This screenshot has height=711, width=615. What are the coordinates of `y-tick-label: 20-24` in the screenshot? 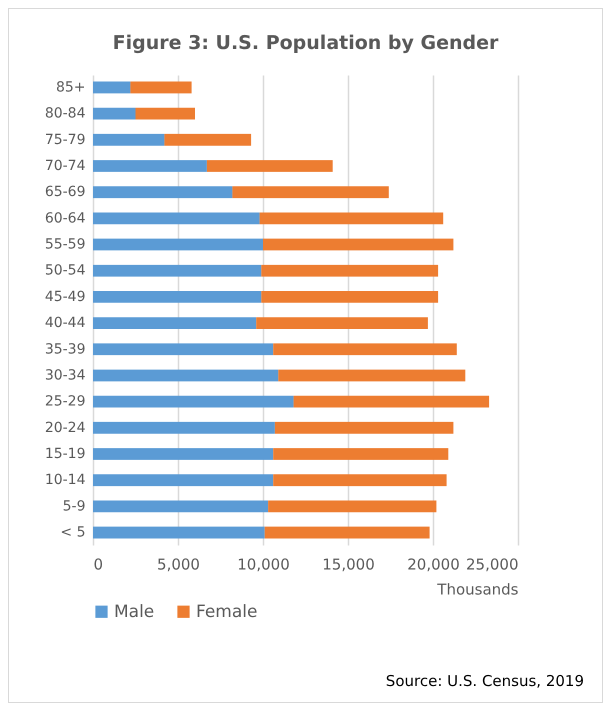 It's located at (65, 428).